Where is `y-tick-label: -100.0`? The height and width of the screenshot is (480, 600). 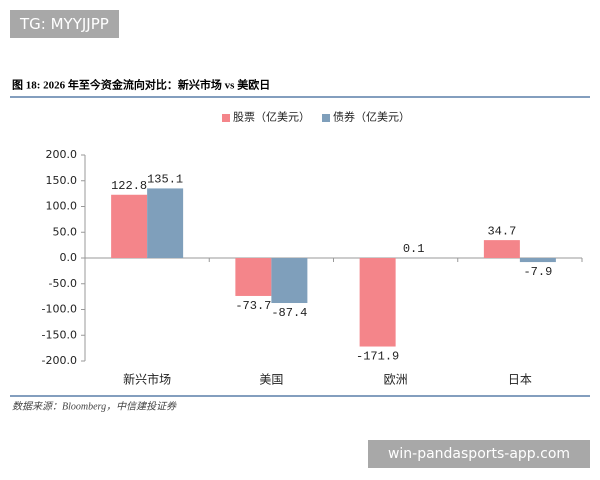
y-tick-label: -100.0 is located at coordinates (59, 309).